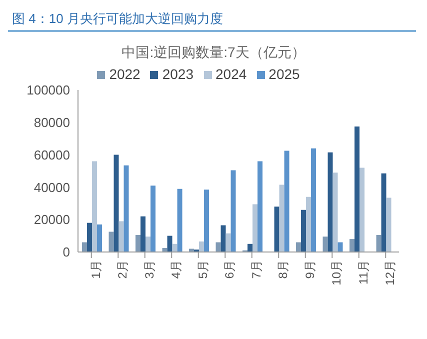 This screenshot has width=427, height=339. I want to click on x-tick-label: 2月, so click(123, 269).